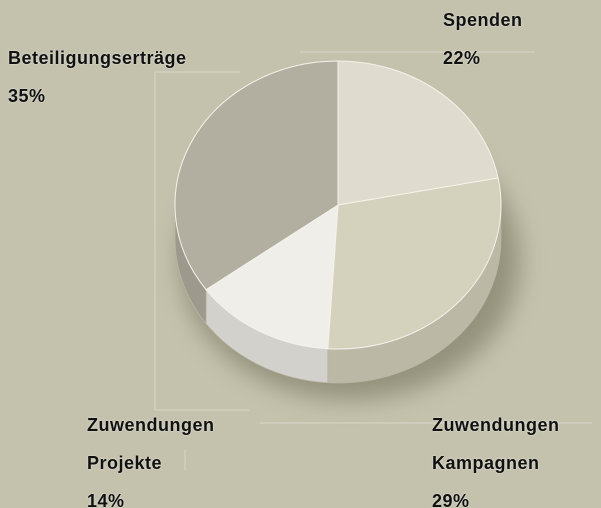 This screenshot has width=601, height=508. I want to click on slice-label: Beteiligungserträge 35%, so click(158, 77).